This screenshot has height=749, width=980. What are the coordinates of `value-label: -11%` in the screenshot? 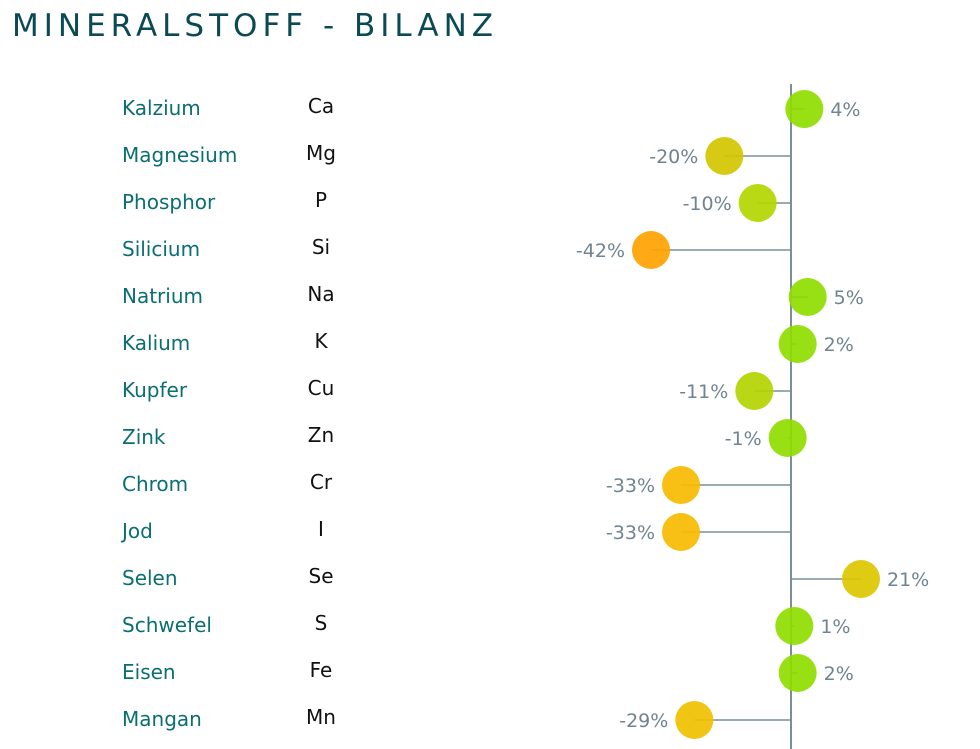 It's located at (703, 392).